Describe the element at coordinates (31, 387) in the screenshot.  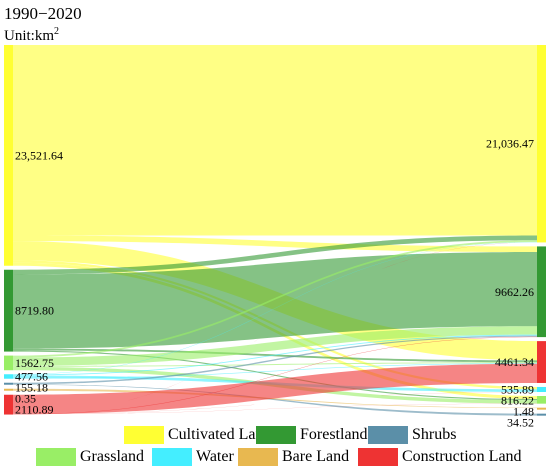
I see `source-value-label-shrubs: 155.18` at that location.